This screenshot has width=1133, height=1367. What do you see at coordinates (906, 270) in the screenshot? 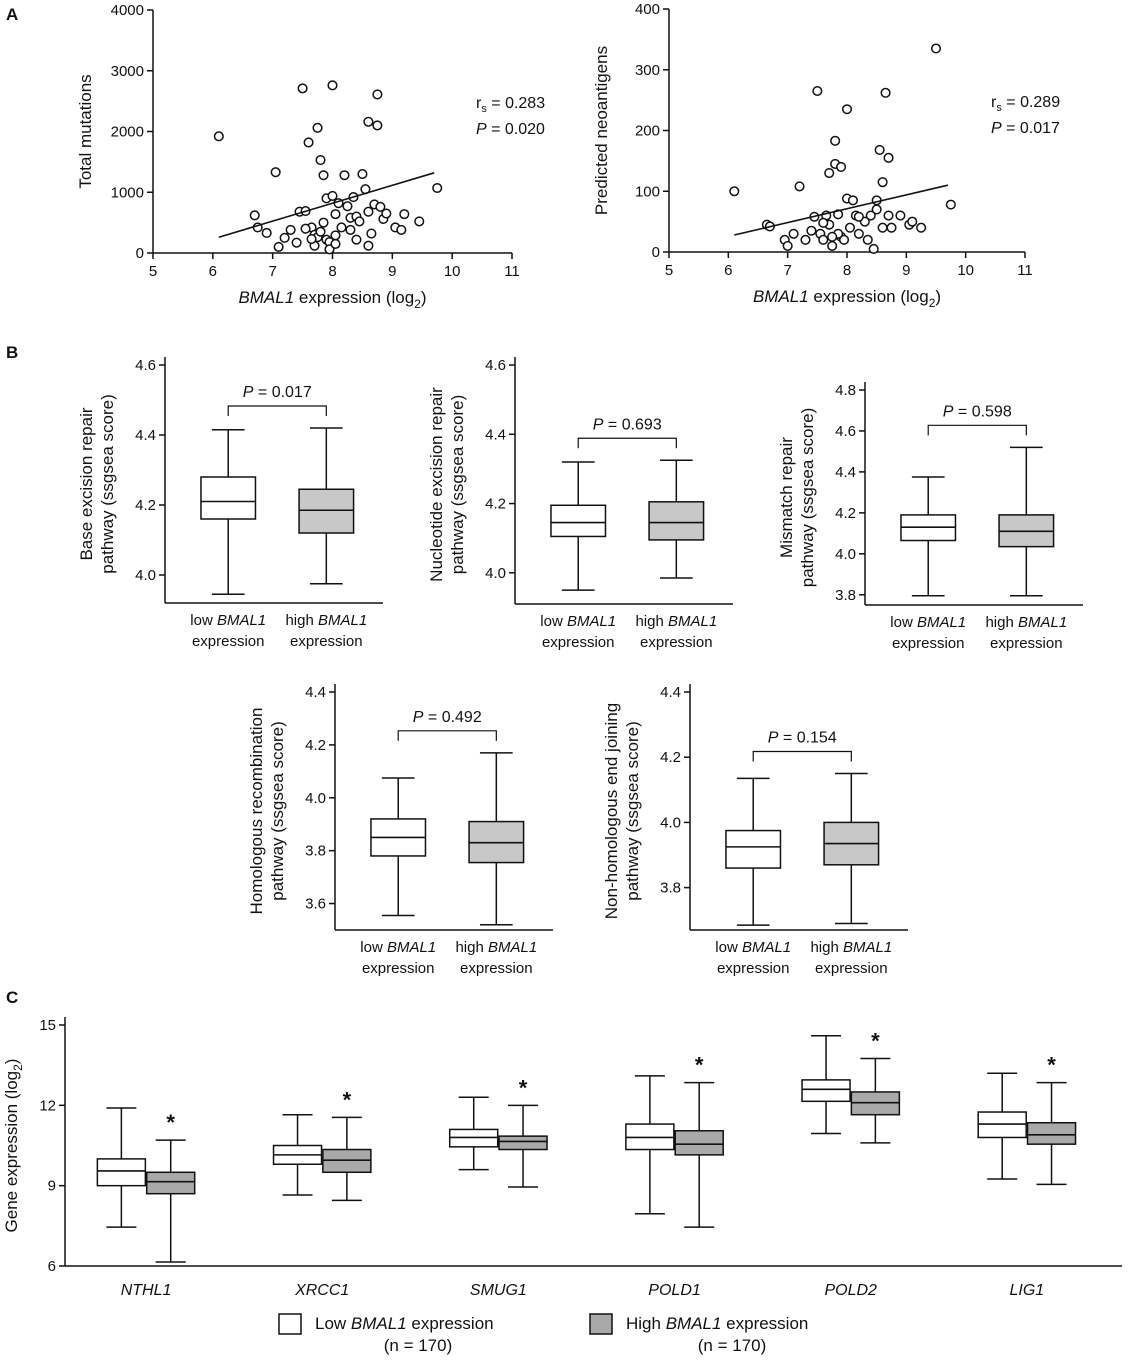
I see `x-tick-label: 9` at bounding box center [906, 270].